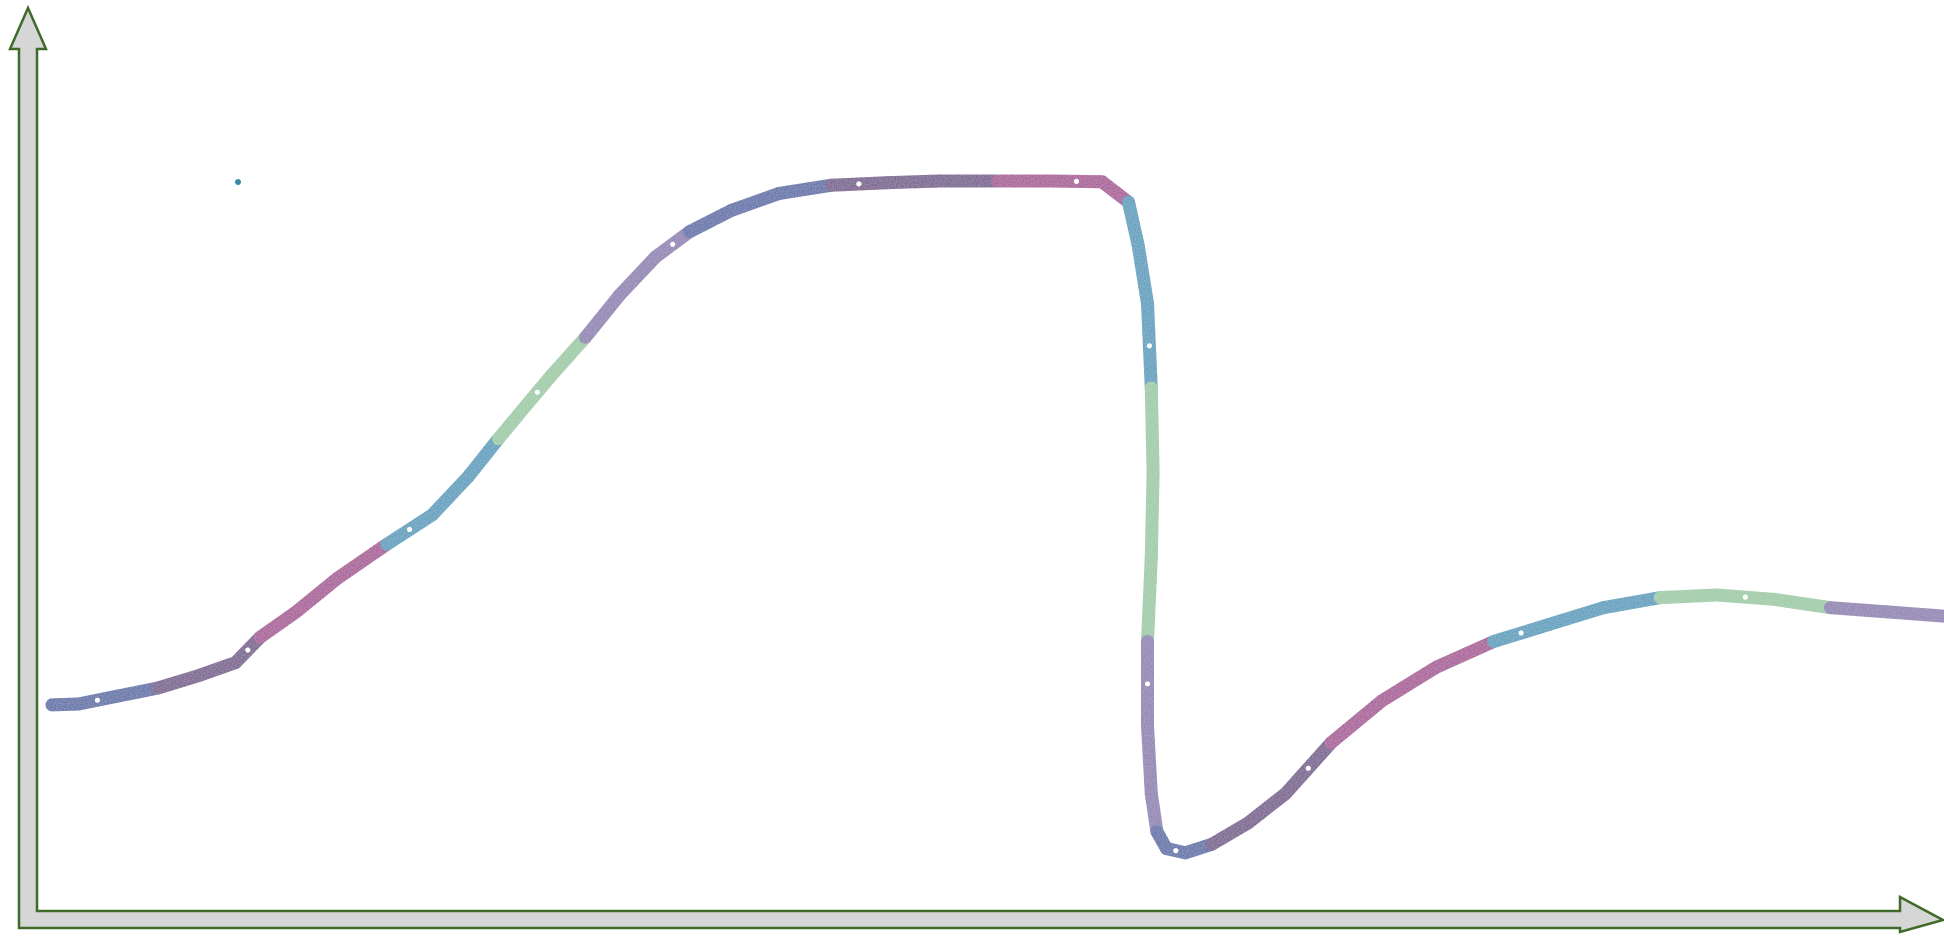 This screenshot has height=939, width=1944. I want to click on stray-dot, so click(238, 182).